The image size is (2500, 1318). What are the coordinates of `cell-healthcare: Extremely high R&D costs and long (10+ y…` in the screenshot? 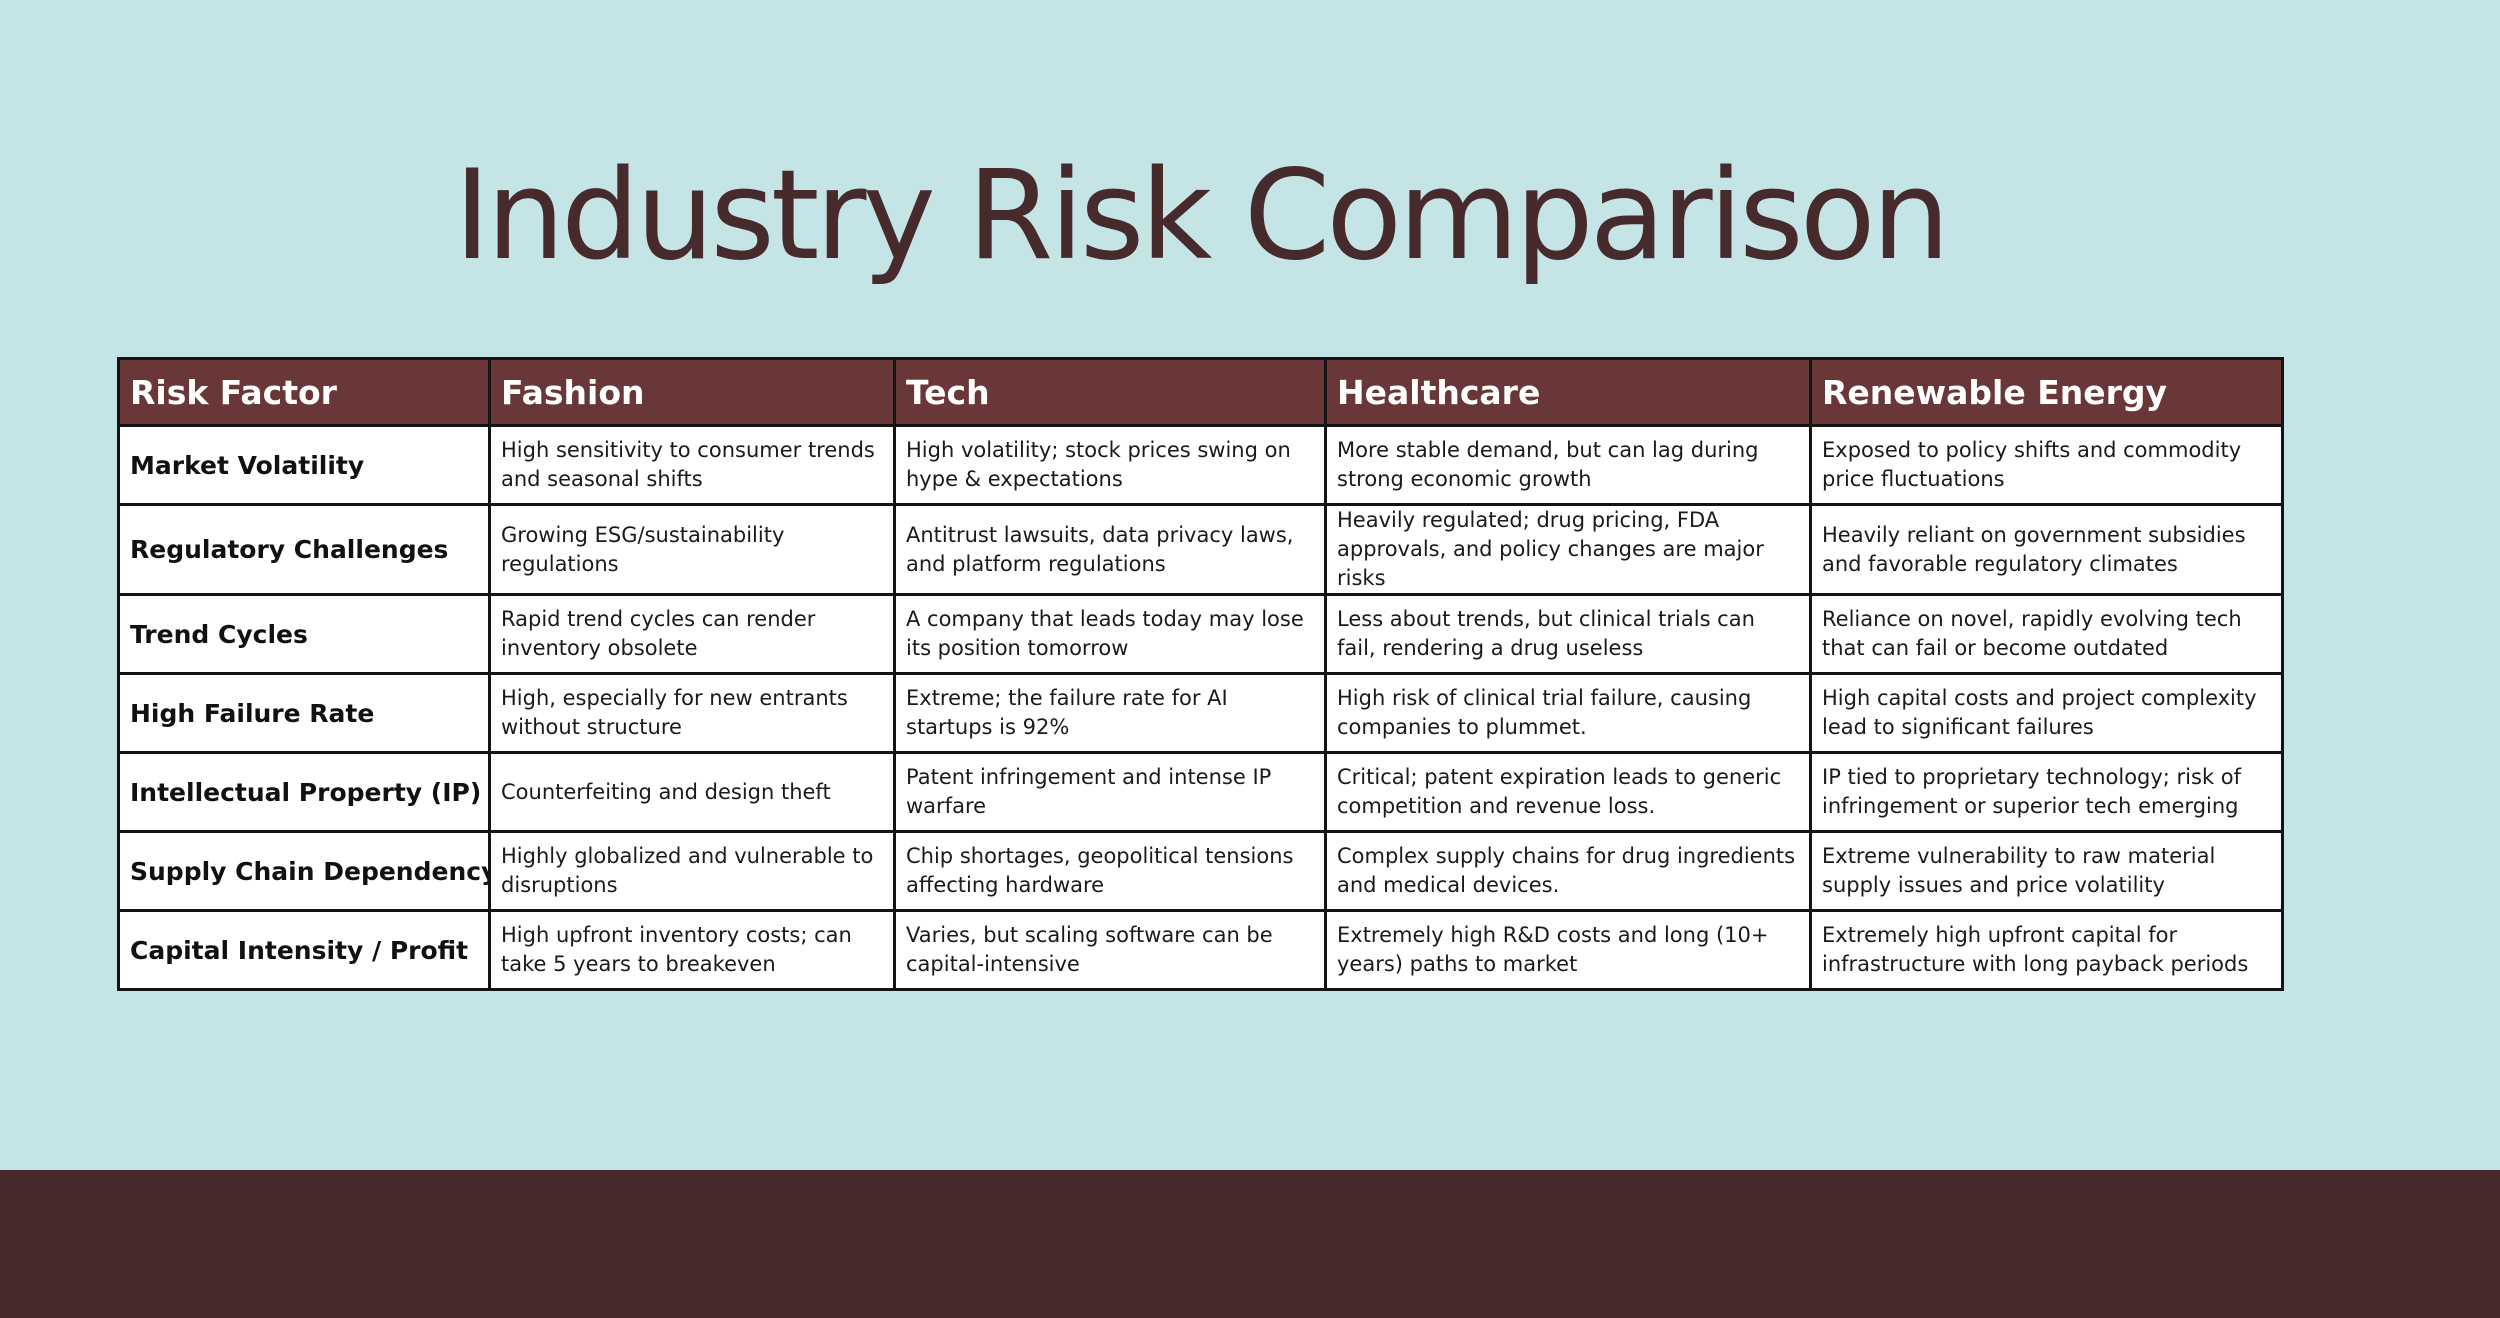 It's located at (1568, 950).